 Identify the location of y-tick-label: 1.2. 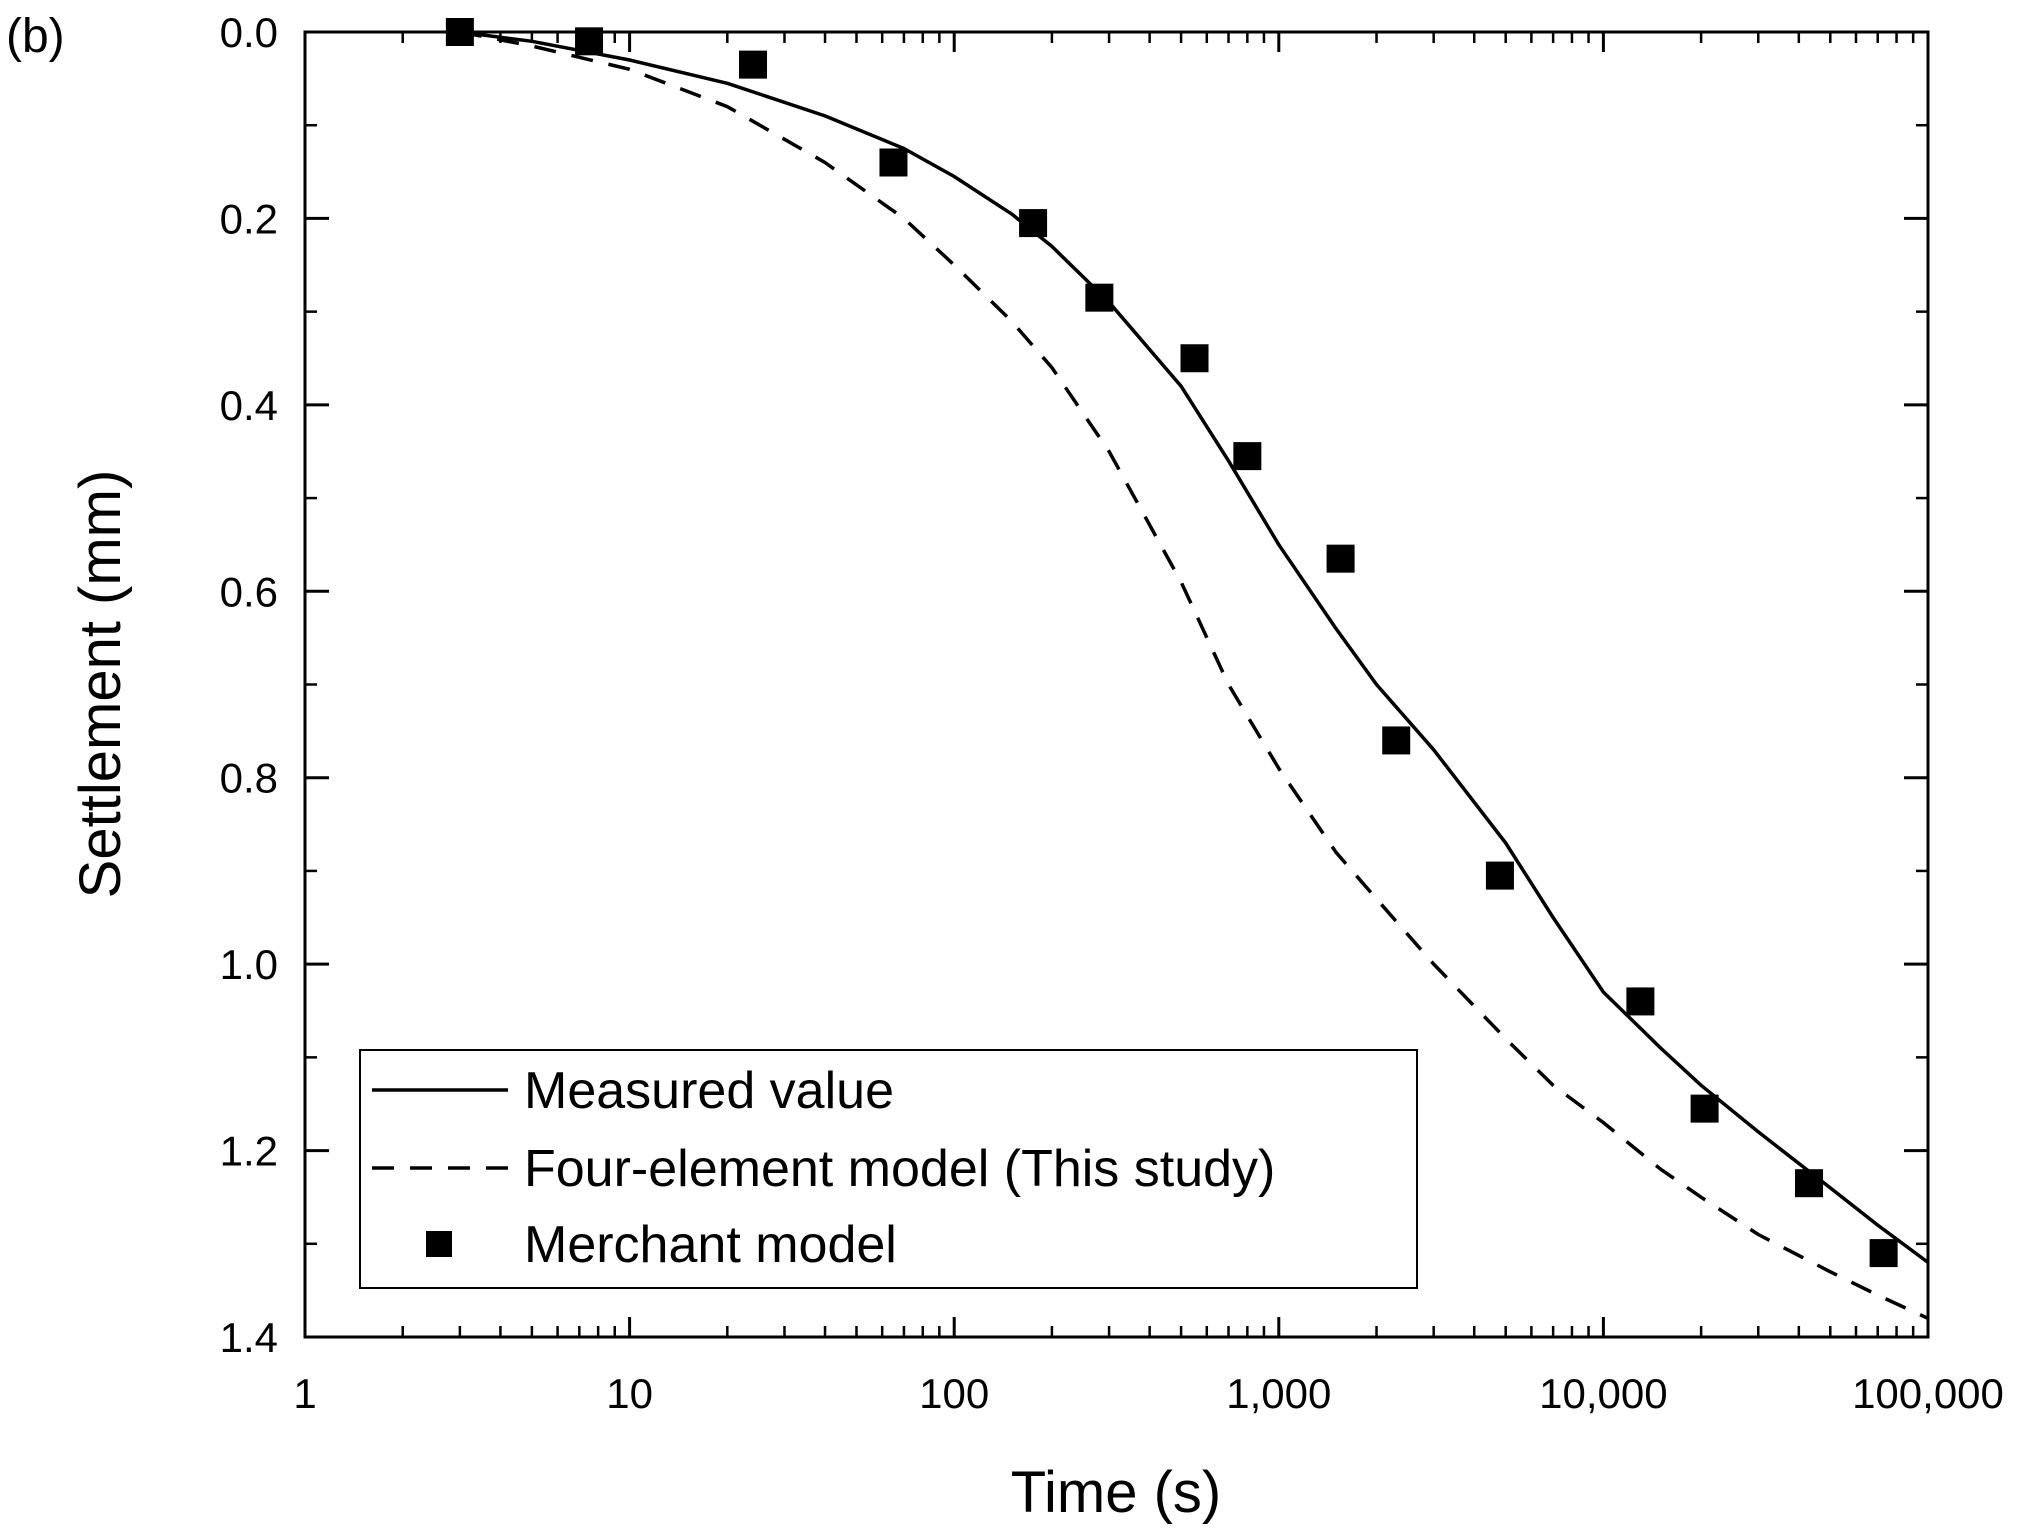
(249, 1151).